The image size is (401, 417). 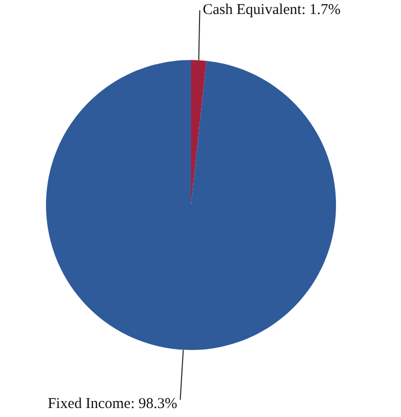 What do you see at coordinates (271, 10) in the screenshot?
I see `slice-label: Cash Equivalent: 1.7%` at bounding box center [271, 10].